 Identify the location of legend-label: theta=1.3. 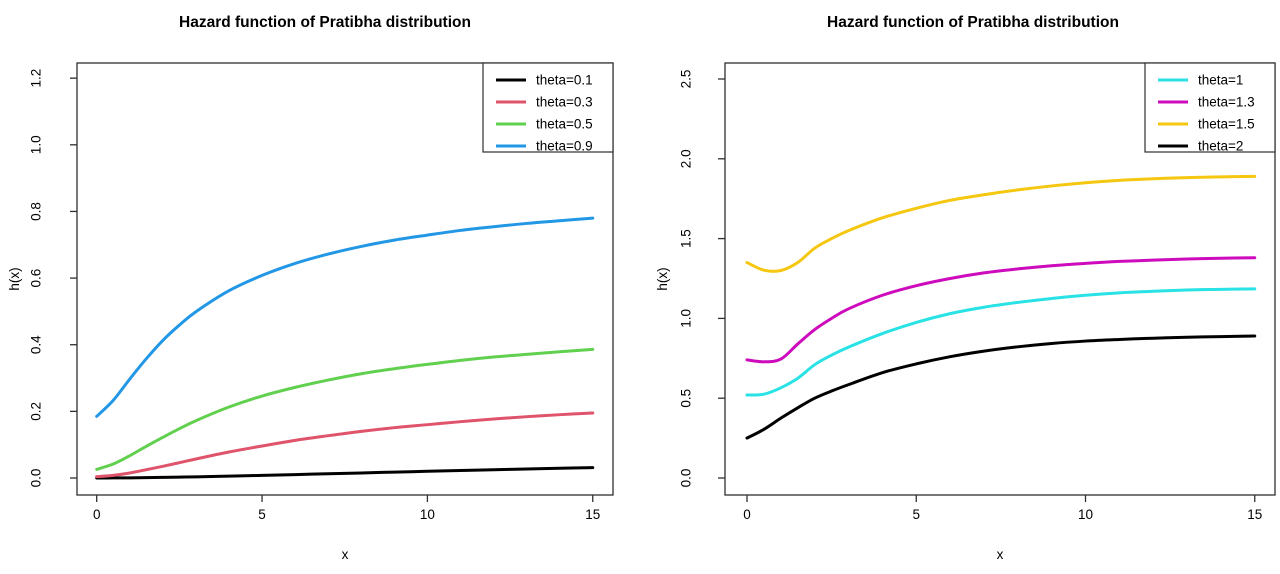
(1226, 102).